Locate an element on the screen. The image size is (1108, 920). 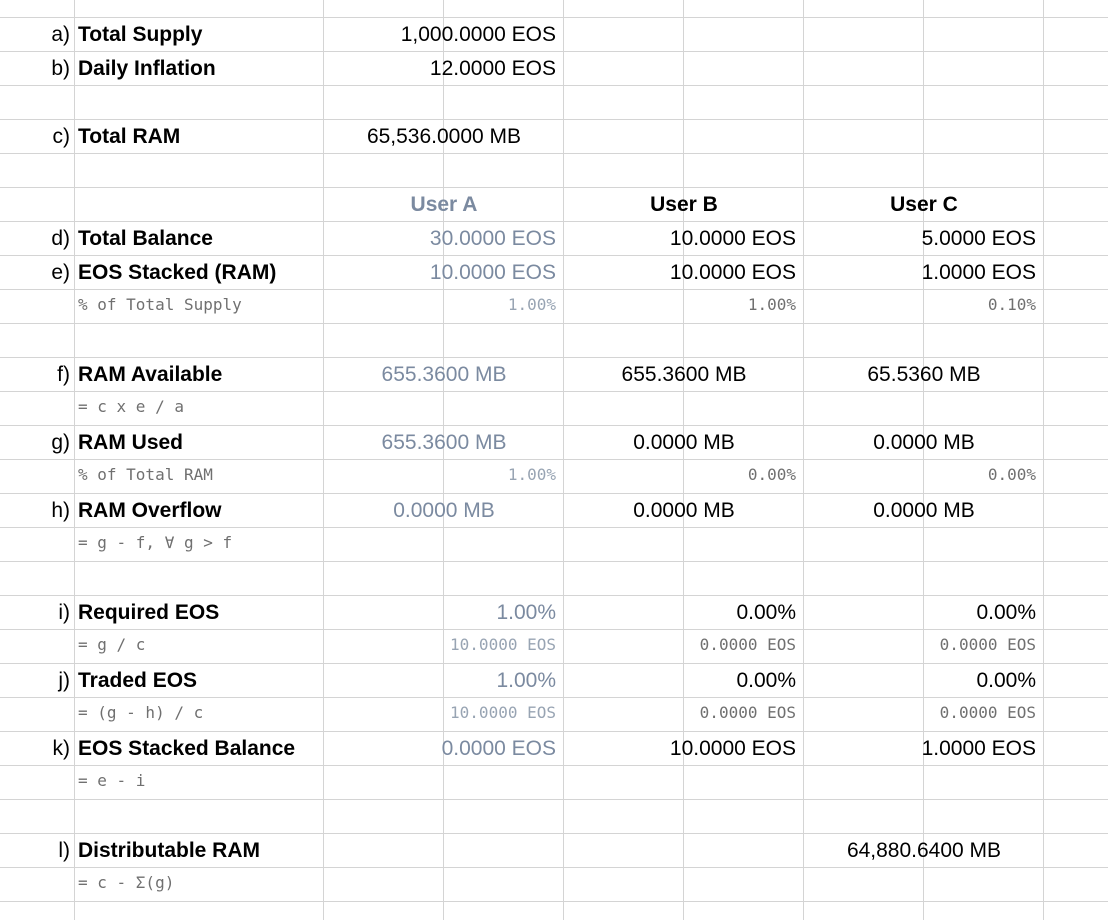
user-c-subvalue: 0.00% is located at coordinates (1011, 474).